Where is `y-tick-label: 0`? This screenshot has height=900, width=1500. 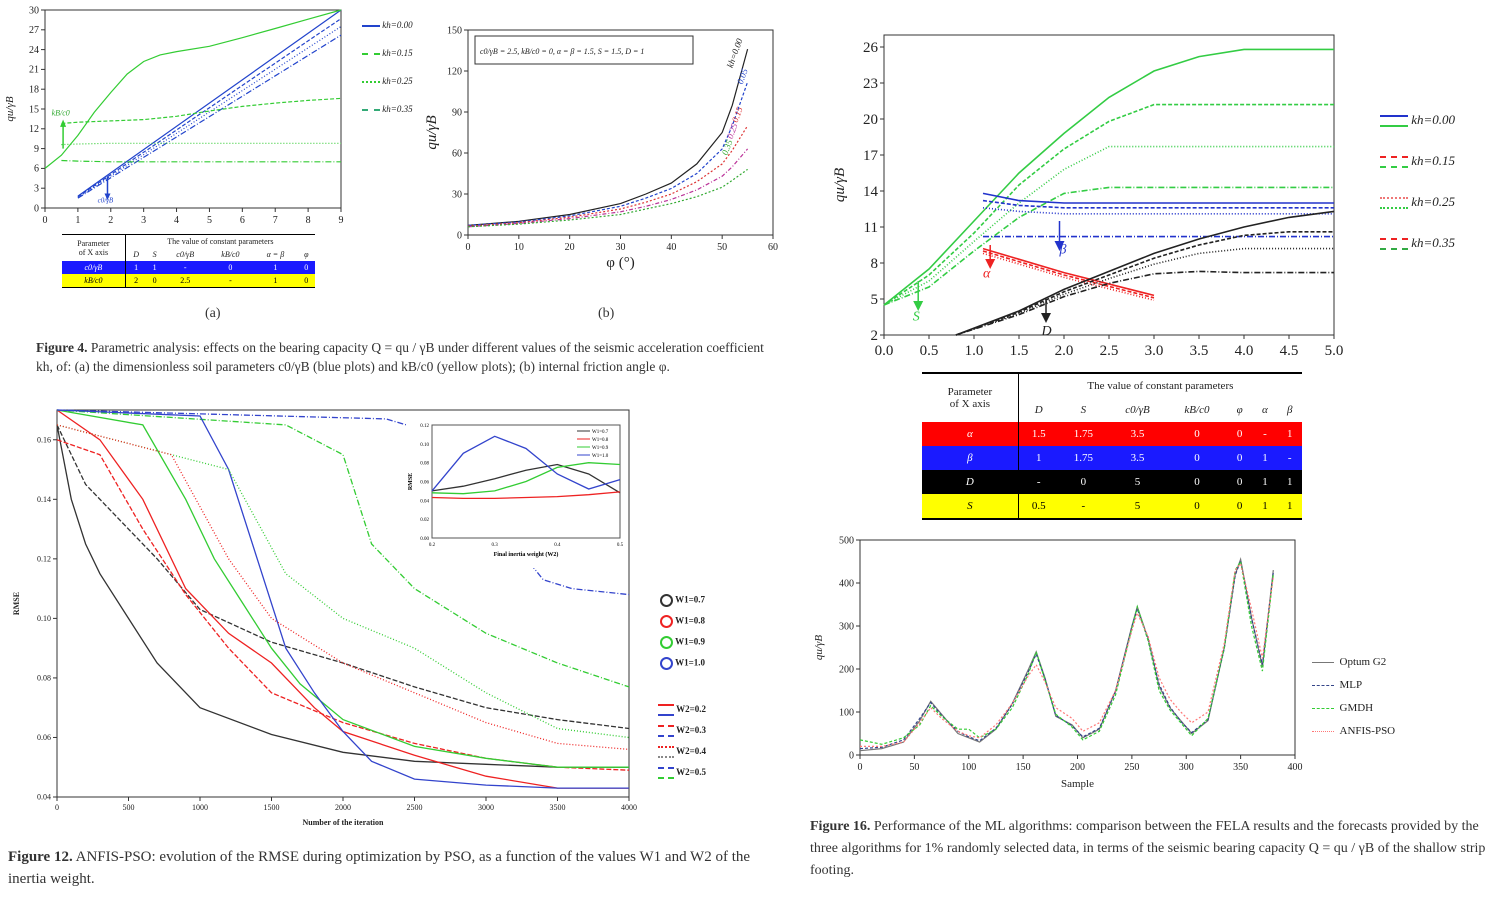
y-tick-label: 0 is located at coordinates (36, 208).